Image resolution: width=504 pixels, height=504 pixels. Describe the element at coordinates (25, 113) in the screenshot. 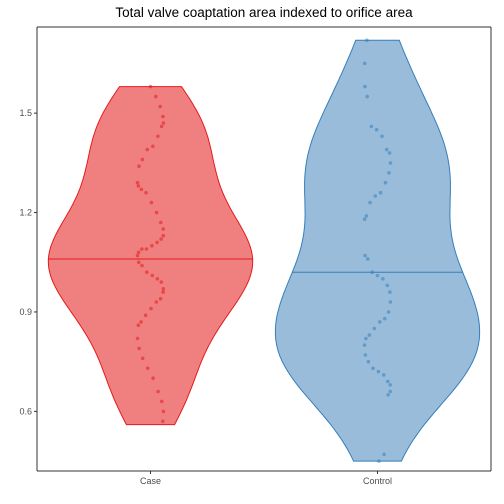

I see `y-tick-label: 1.5` at that location.